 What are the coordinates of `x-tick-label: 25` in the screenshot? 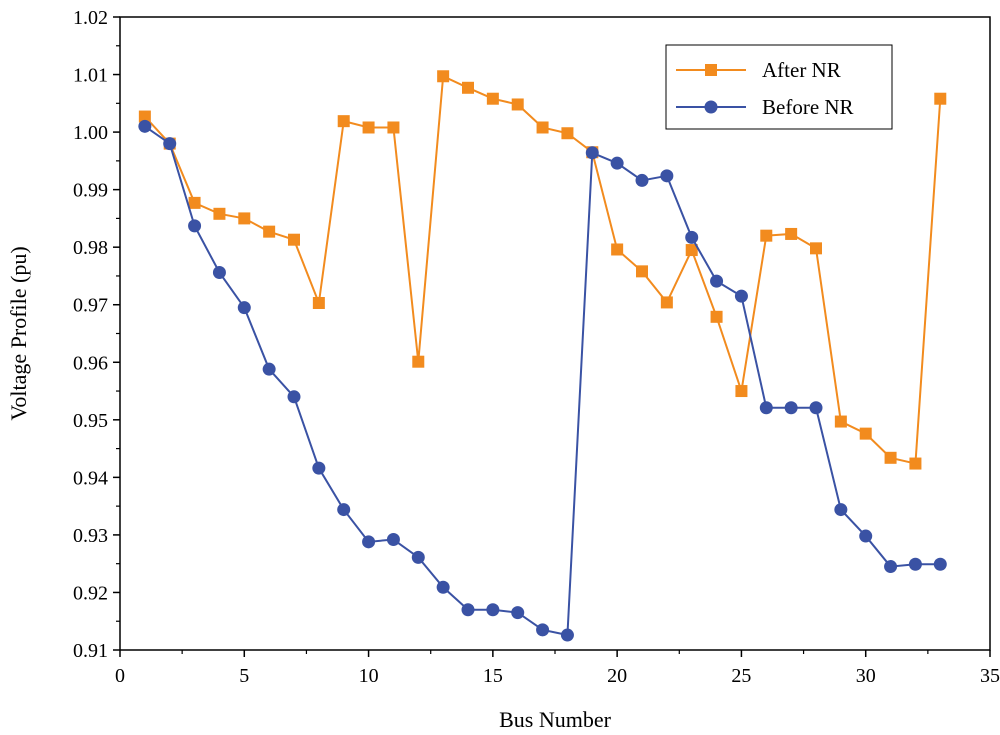 It's located at (741, 676).